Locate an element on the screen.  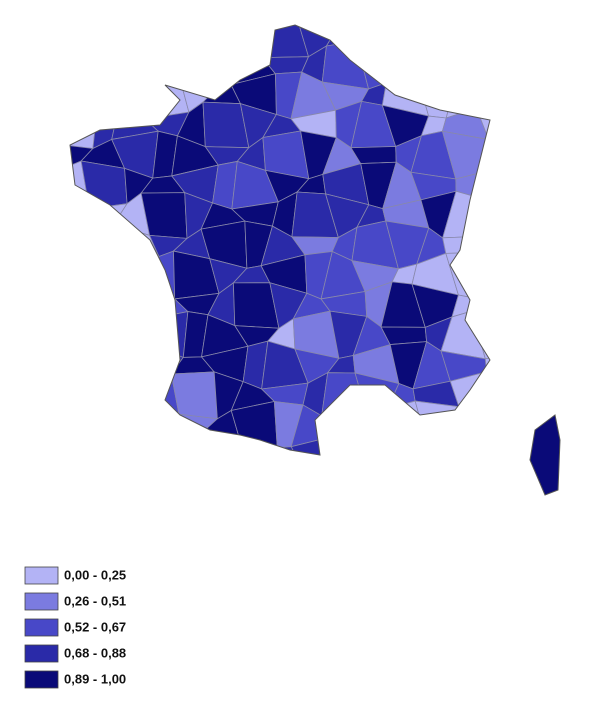
legend-label: 0,00 - 0,25 is located at coordinates (95, 574).